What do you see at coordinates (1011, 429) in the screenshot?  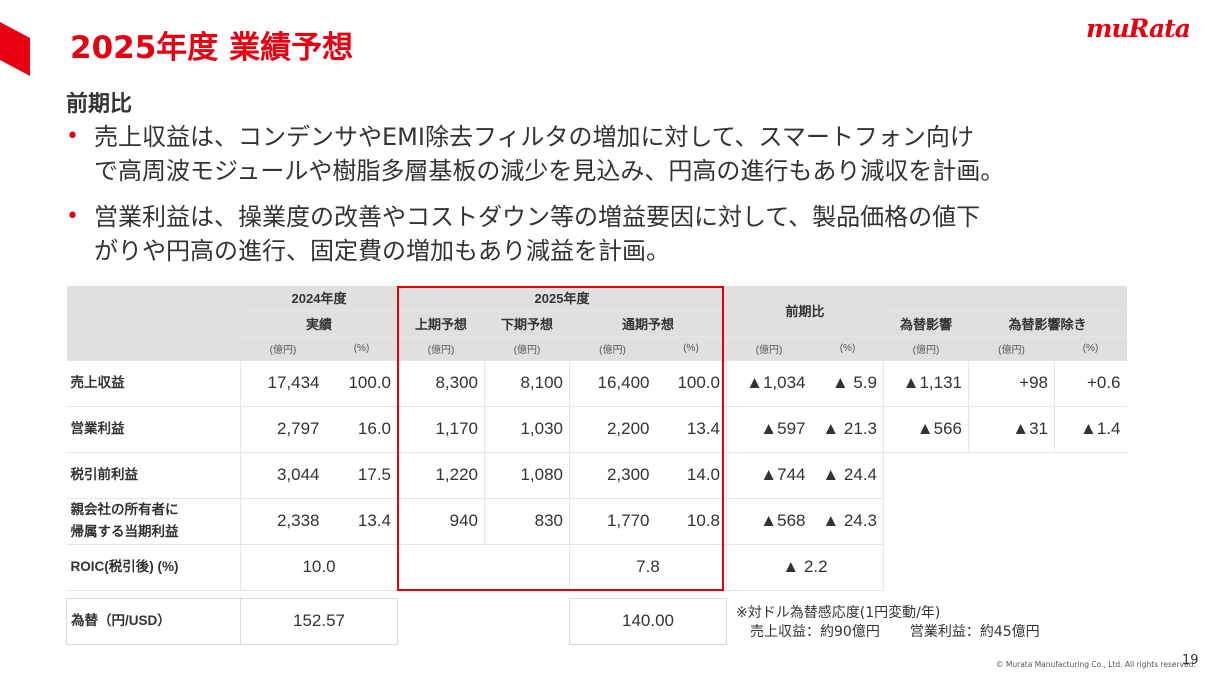 I see `table-cell: ▲31` at bounding box center [1011, 429].